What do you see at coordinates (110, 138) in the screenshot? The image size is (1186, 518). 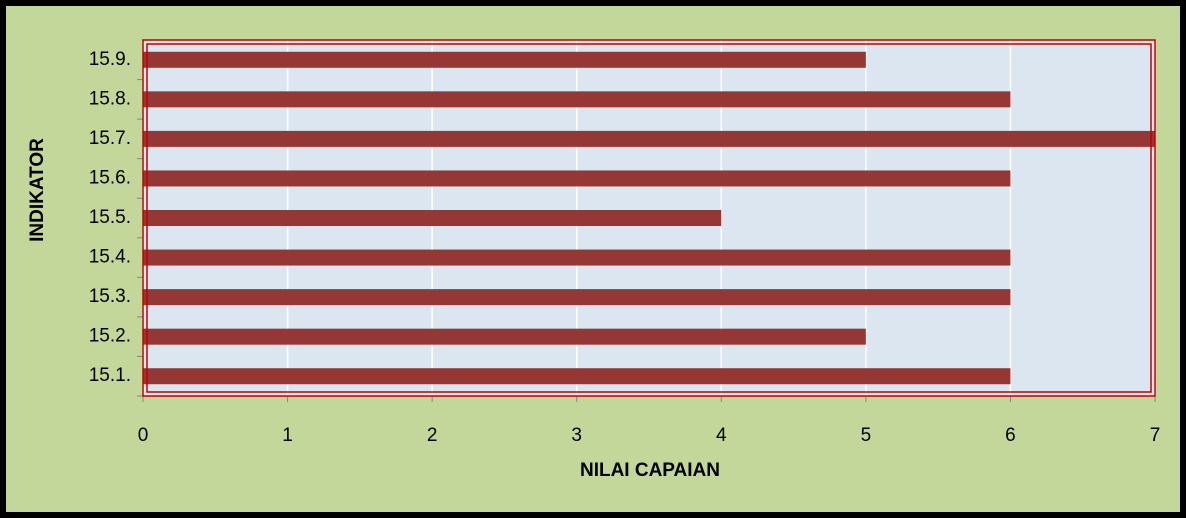 I see `y-tick-label: 15.7.` at bounding box center [110, 138].